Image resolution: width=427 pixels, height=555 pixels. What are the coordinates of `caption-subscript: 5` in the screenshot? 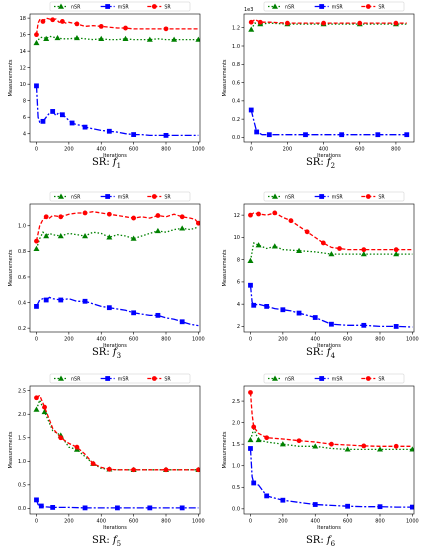 It's located at (119, 544).